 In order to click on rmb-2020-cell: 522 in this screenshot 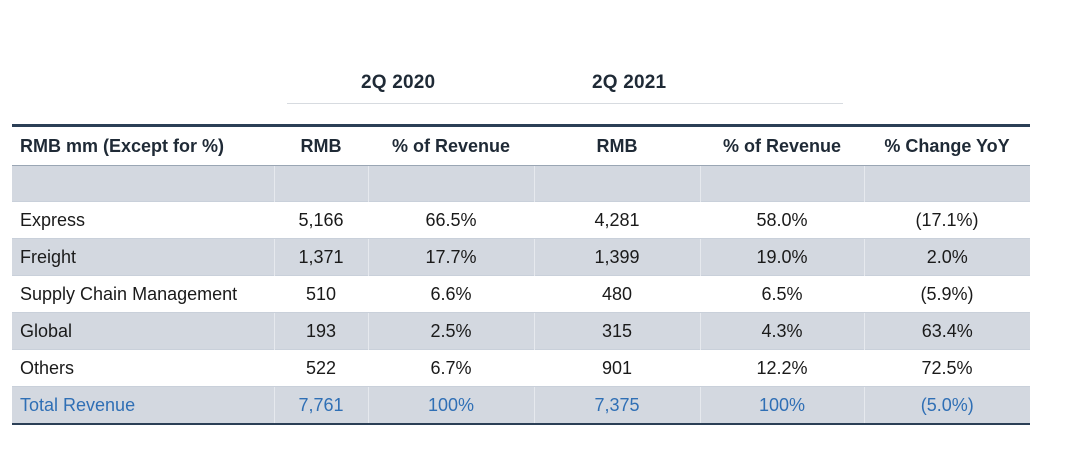, I will do `click(321, 368)`.